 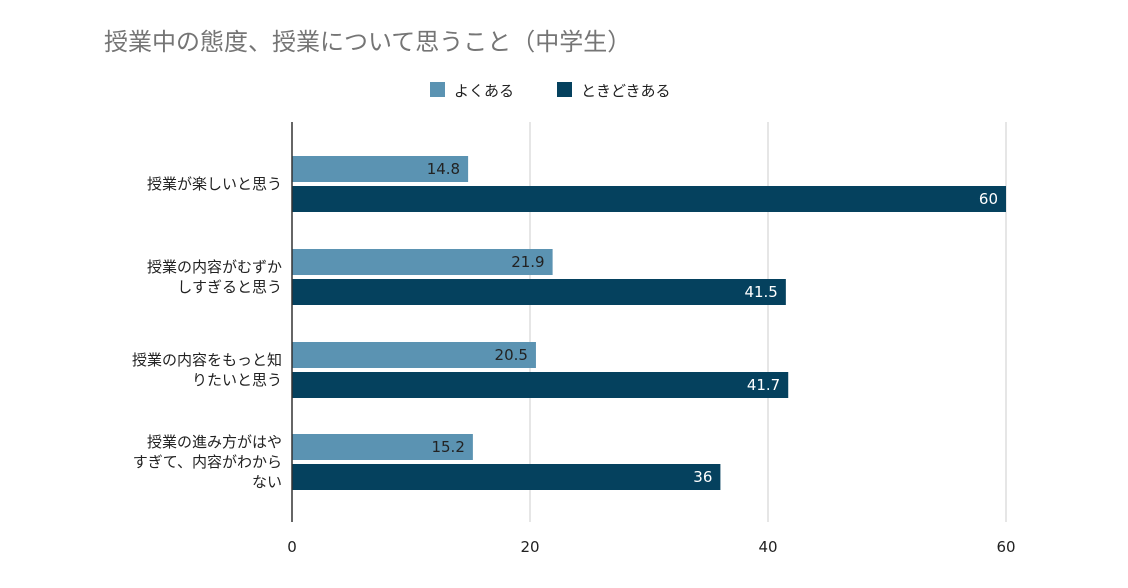 What do you see at coordinates (207, 462) in the screenshot?
I see `category-label: 授業の進み方がはやすぎて、内容がわからない` at bounding box center [207, 462].